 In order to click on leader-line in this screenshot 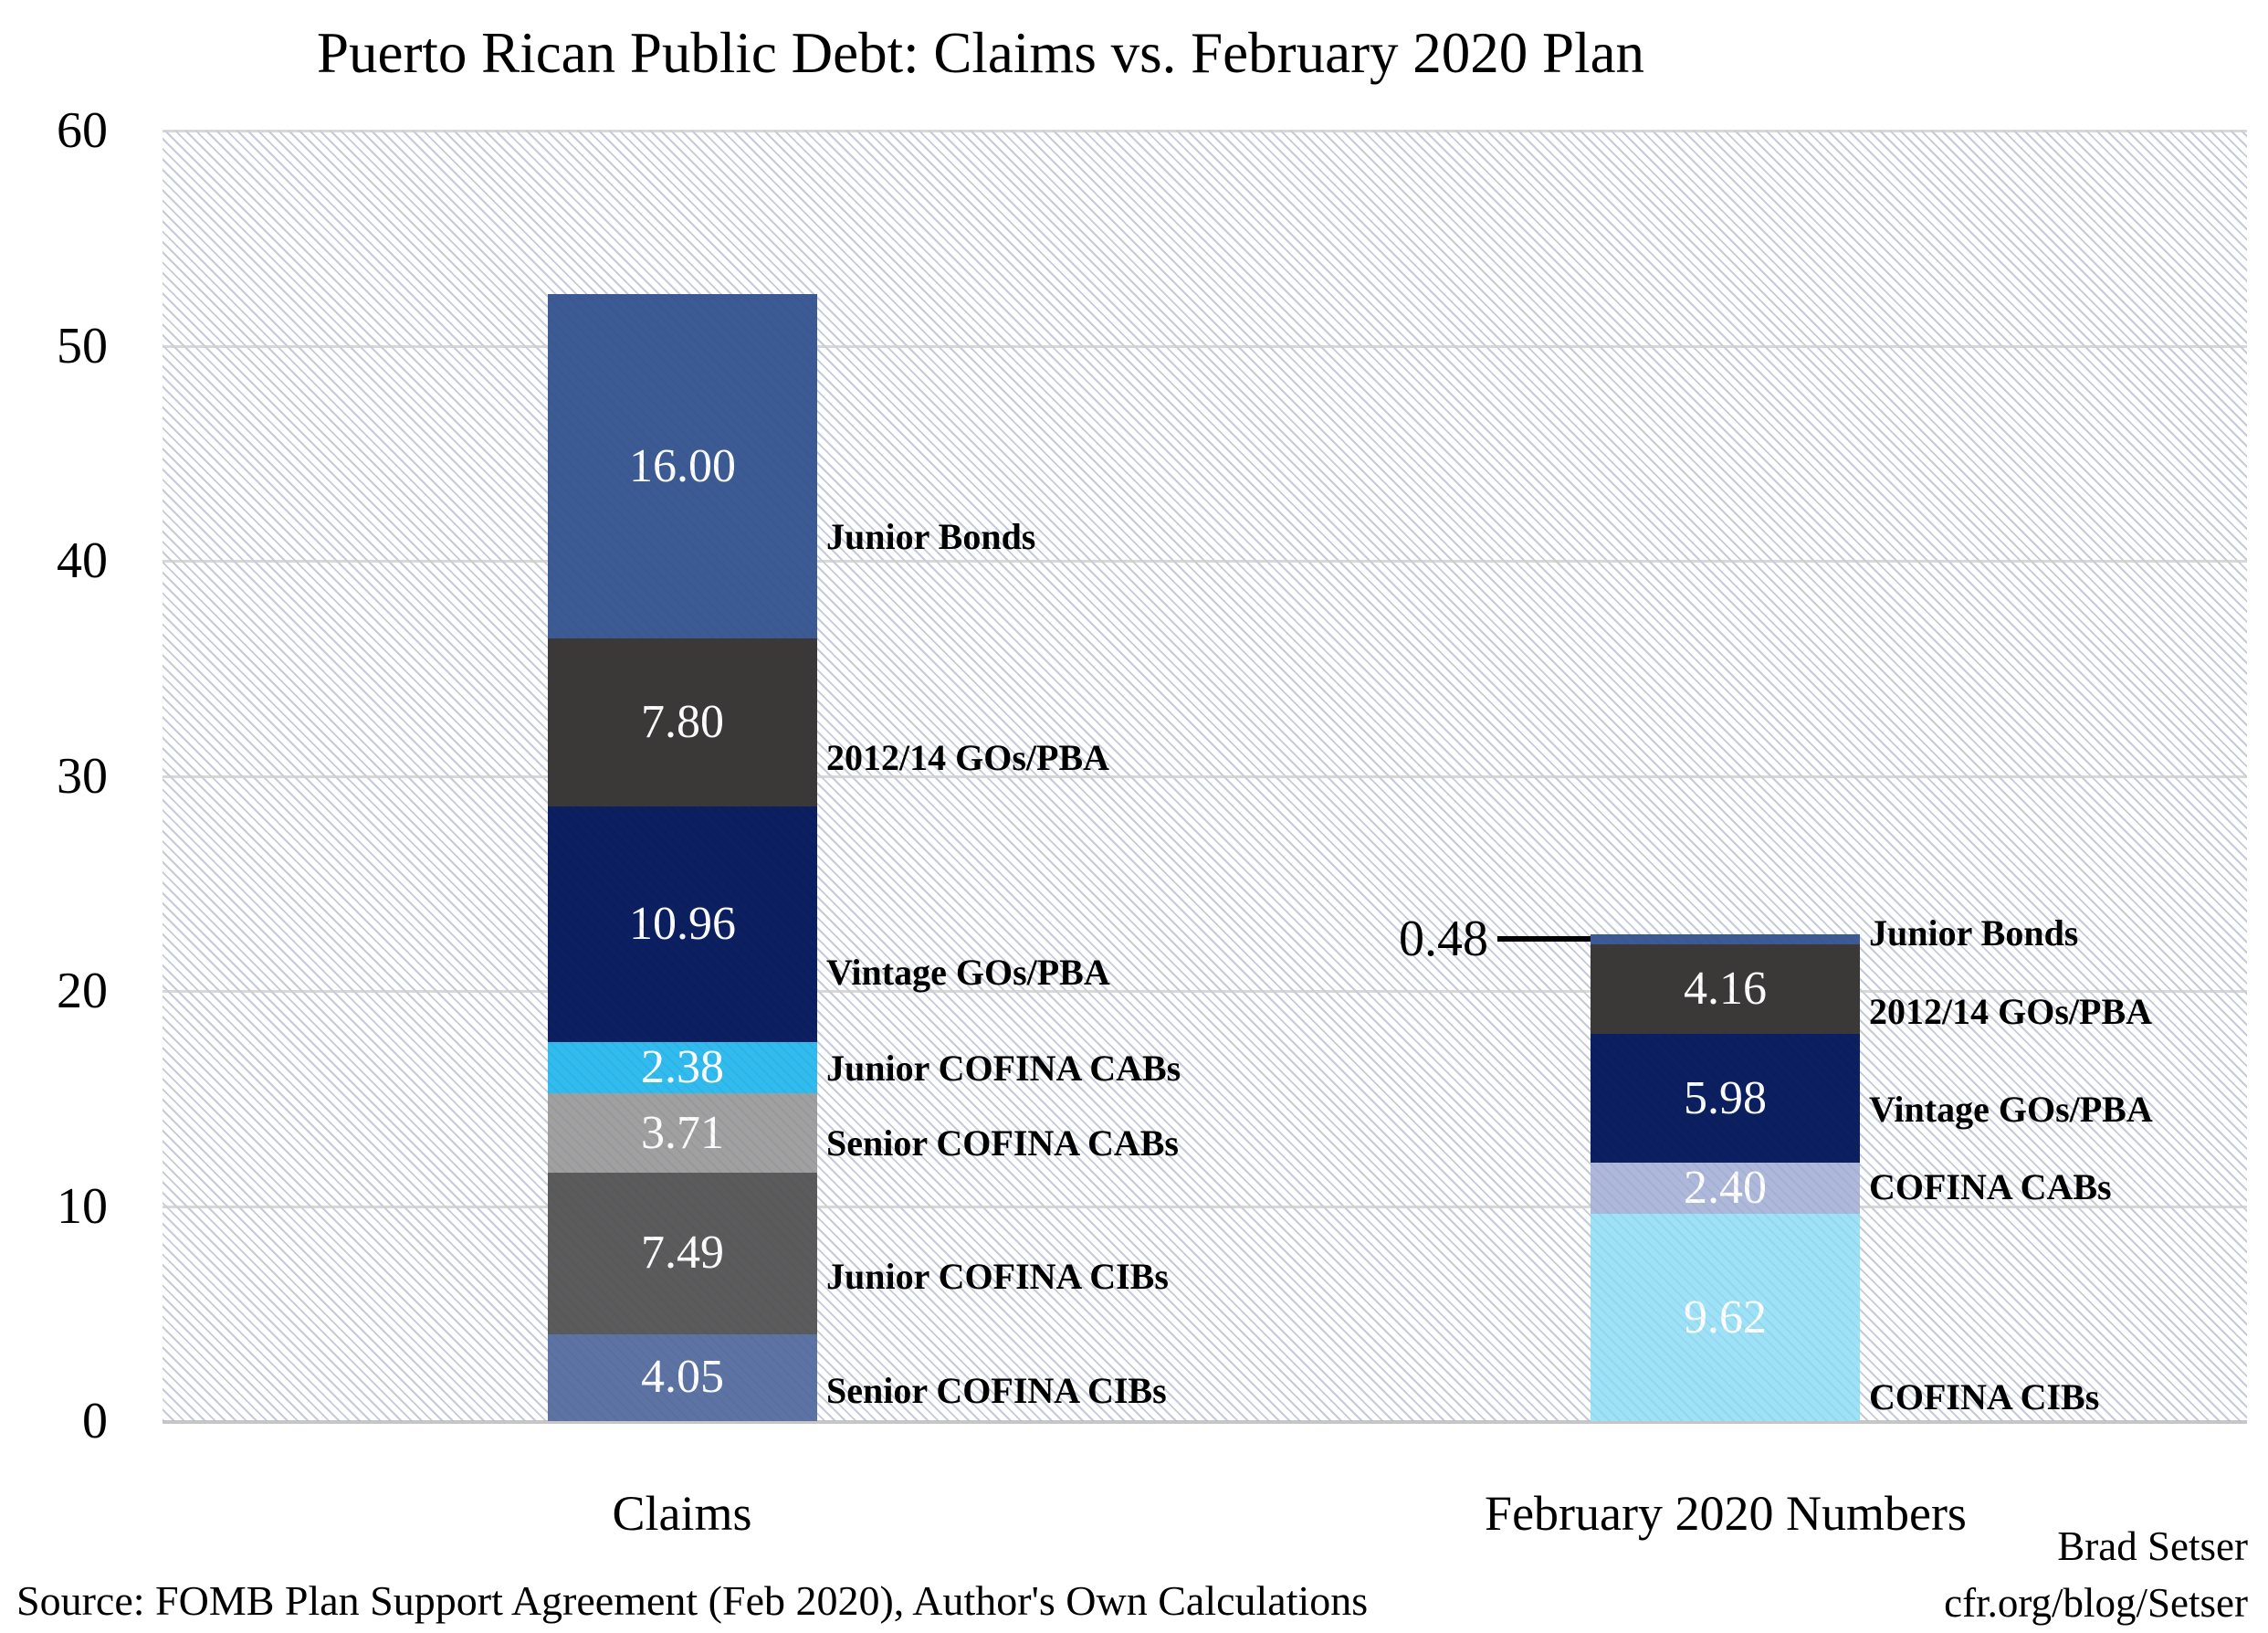, I will do `click(1544, 940)`.